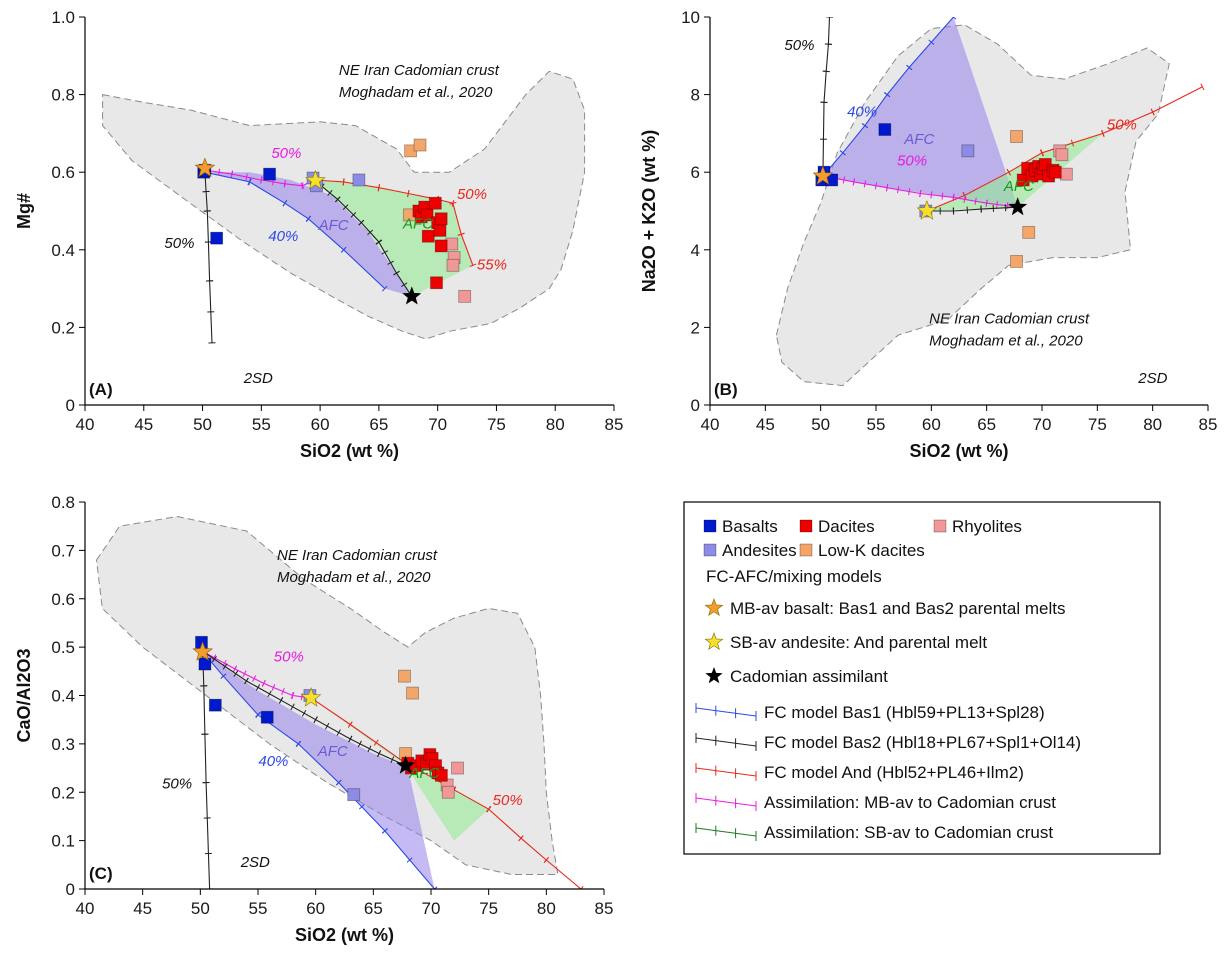 This screenshot has width=1232, height=956. Describe the element at coordinates (750, 526) in the screenshot. I see `legend-label-basalts: Basalts` at that location.